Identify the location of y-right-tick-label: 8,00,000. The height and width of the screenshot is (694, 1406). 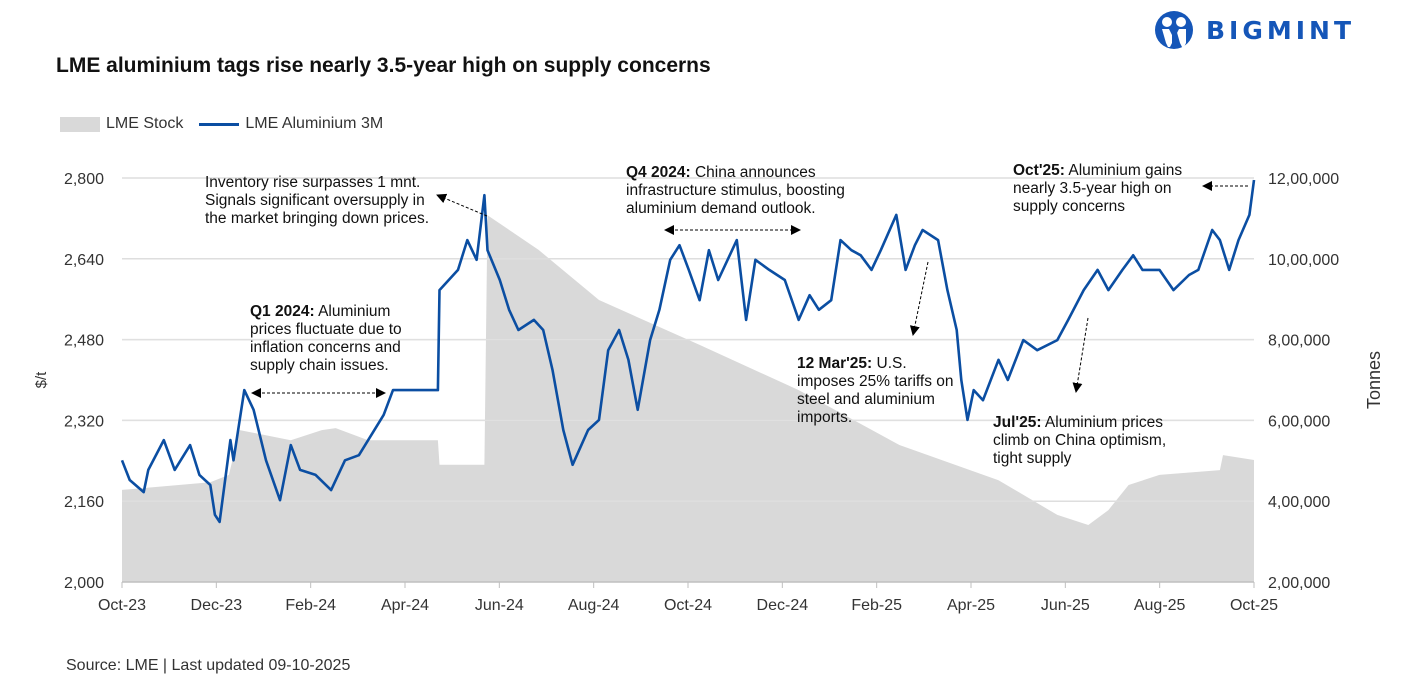
(1299, 341).